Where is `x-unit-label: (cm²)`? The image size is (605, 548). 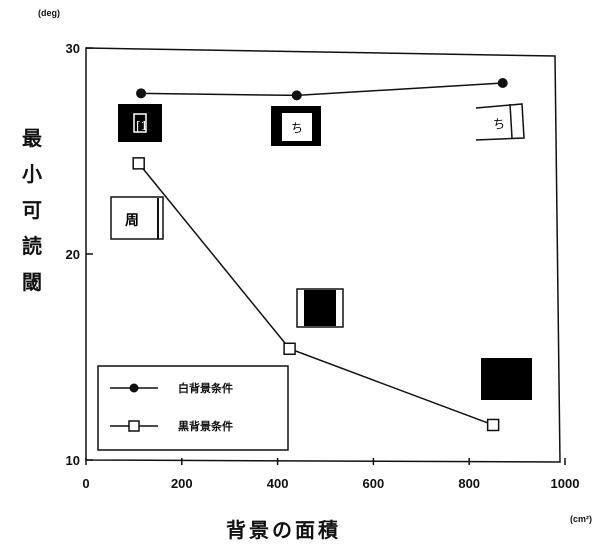
x-unit-label: (cm²) is located at coordinates (581, 519).